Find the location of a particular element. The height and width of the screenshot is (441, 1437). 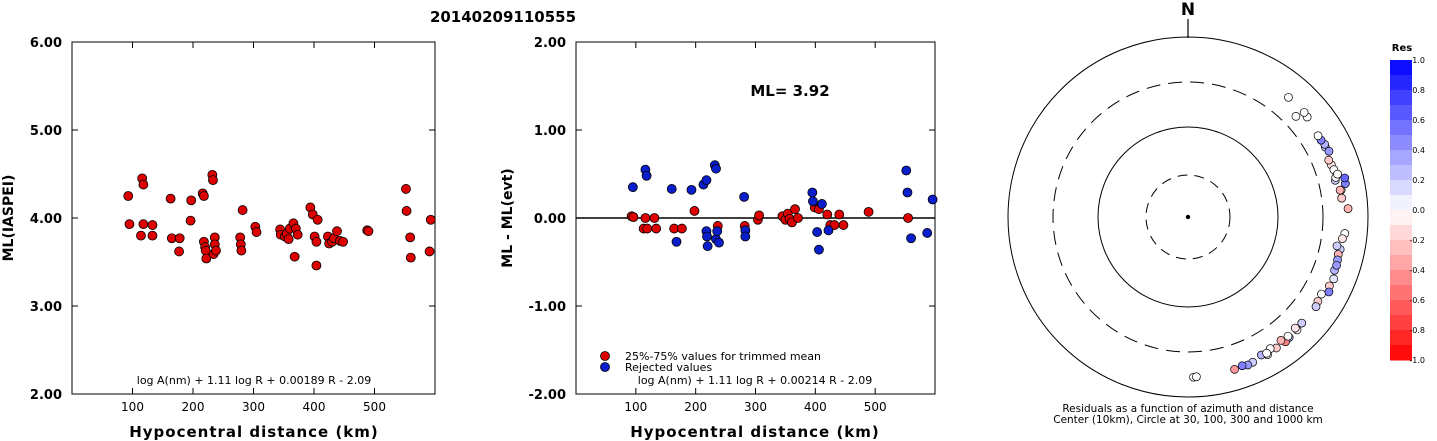

ring-300km is located at coordinates (1188, 217).